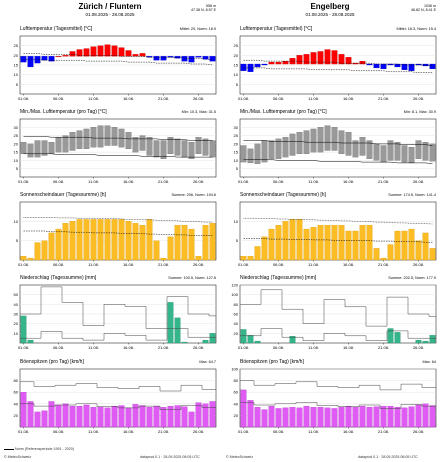 The width and height of the screenshot is (440, 462). Describe the element at coordinates (207, 362) in the screenshot. I see `chart-info: Max: 64.7` at that location.